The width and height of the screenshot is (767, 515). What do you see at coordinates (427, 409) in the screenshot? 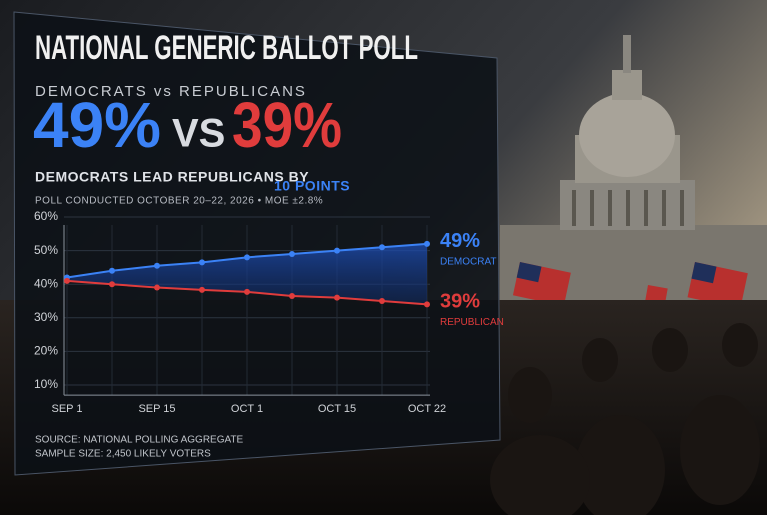
I see `x-tick-label: OCT 22` at bounding box center [427, 409].